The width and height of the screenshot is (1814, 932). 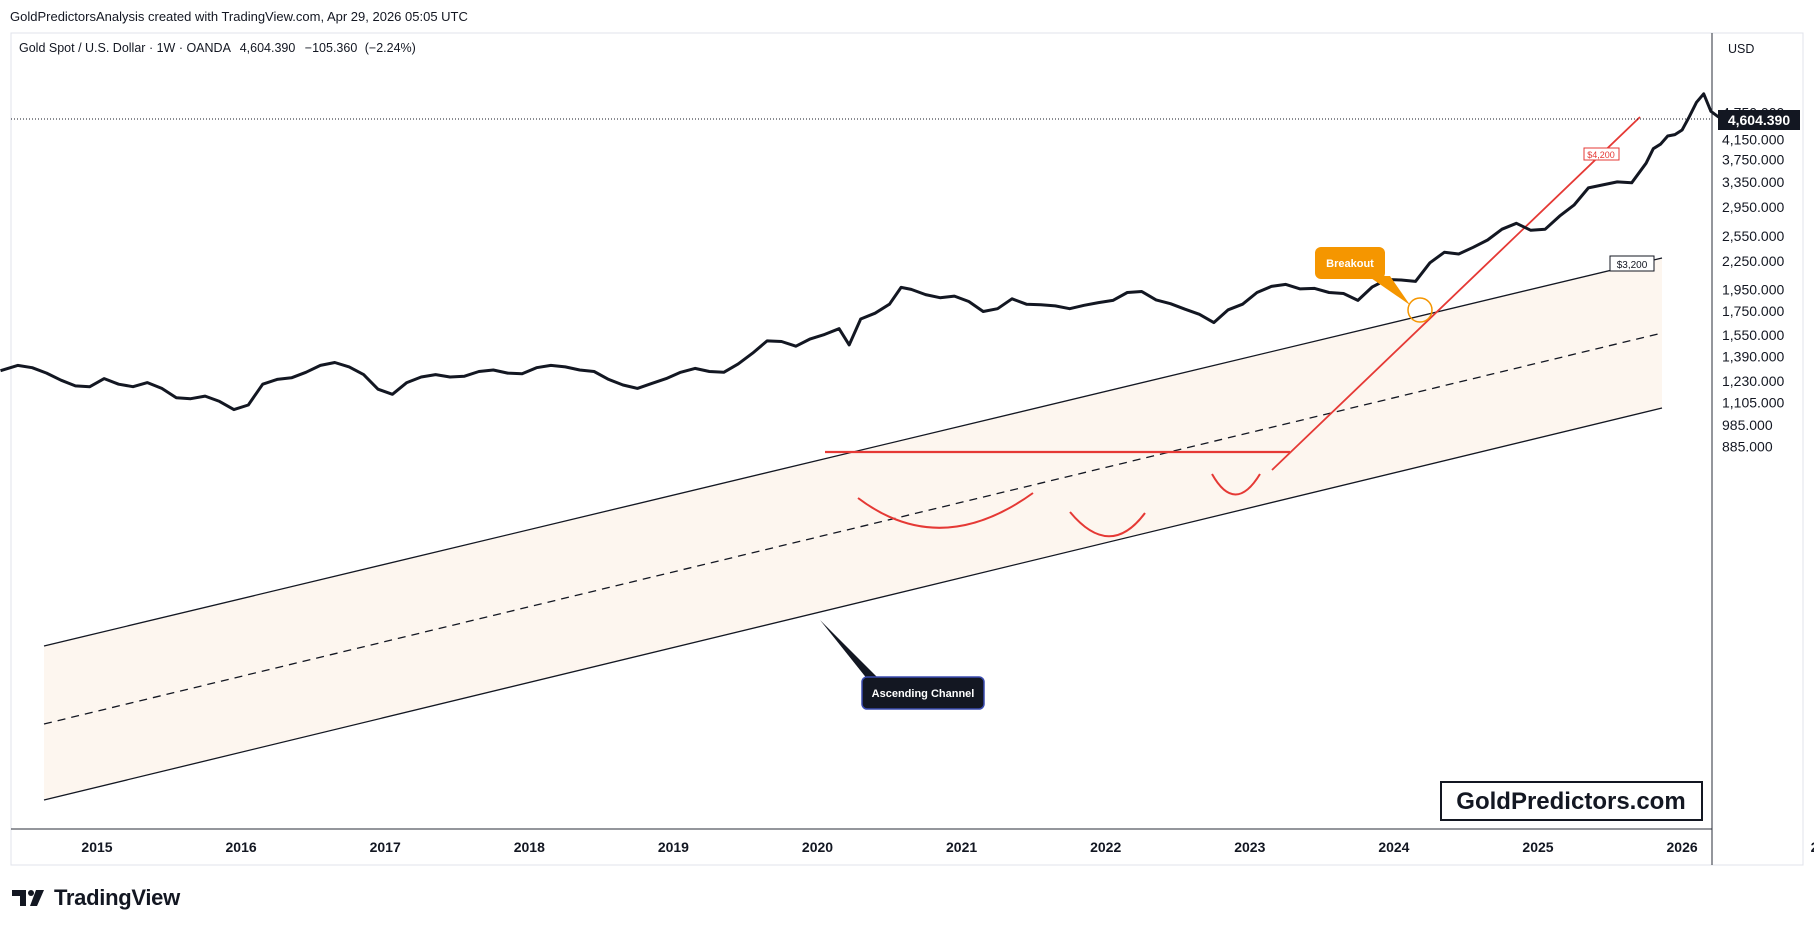 I want to click on time-tick-label: 2026, so click(x=1682, y=847).